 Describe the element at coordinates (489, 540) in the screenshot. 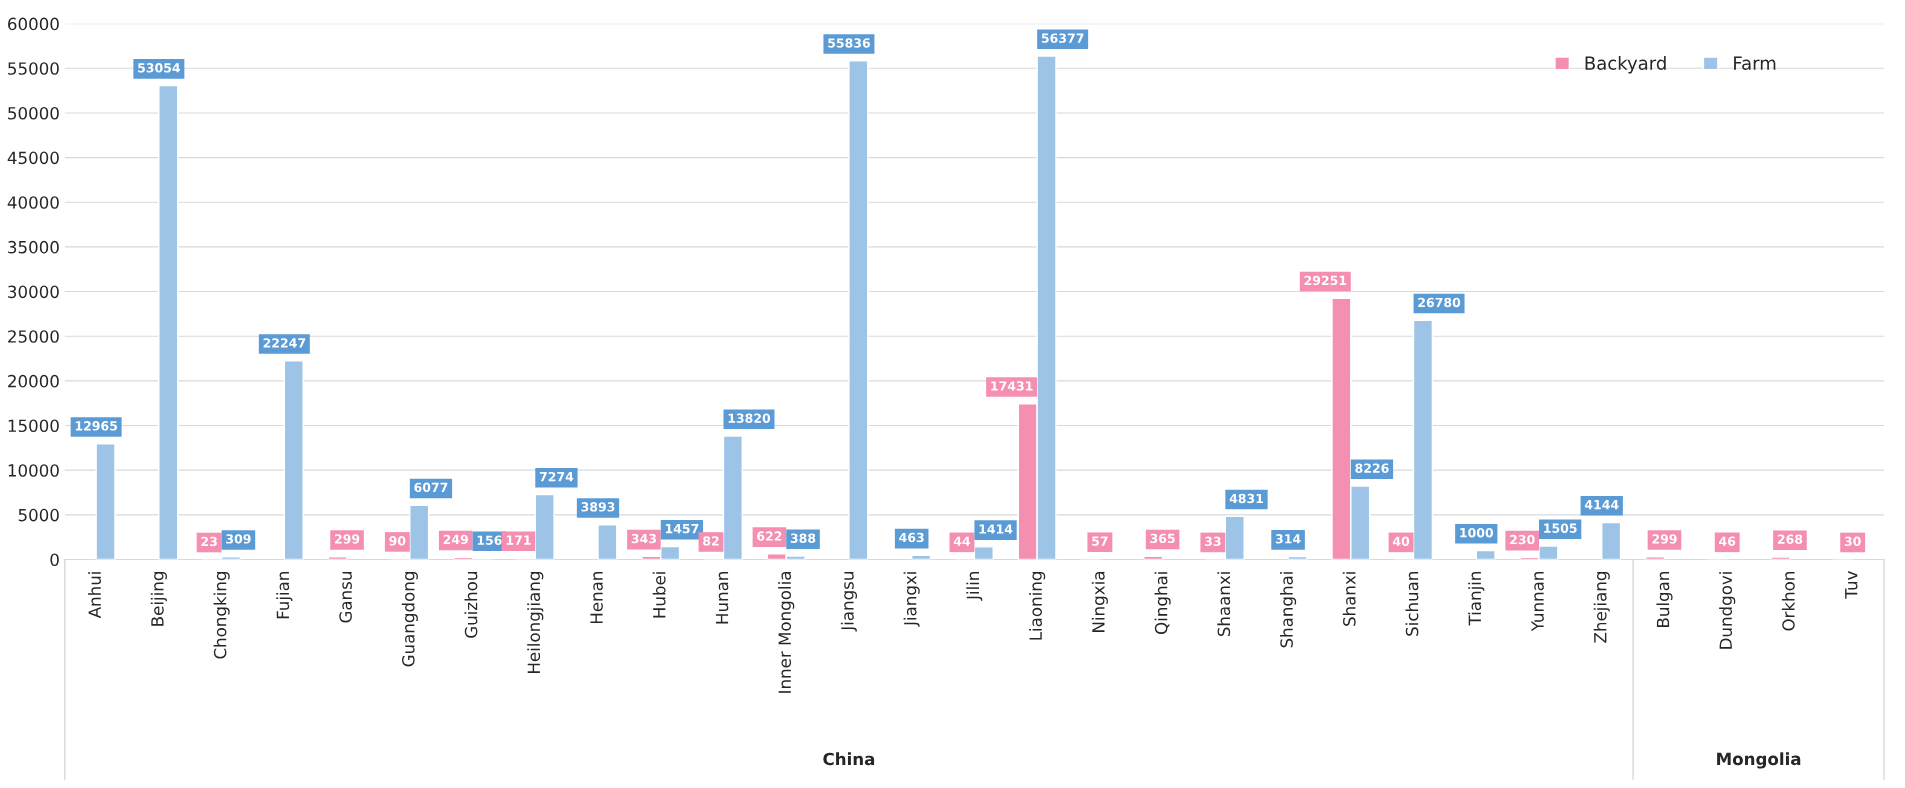

I see `data-label: 156` at that location.